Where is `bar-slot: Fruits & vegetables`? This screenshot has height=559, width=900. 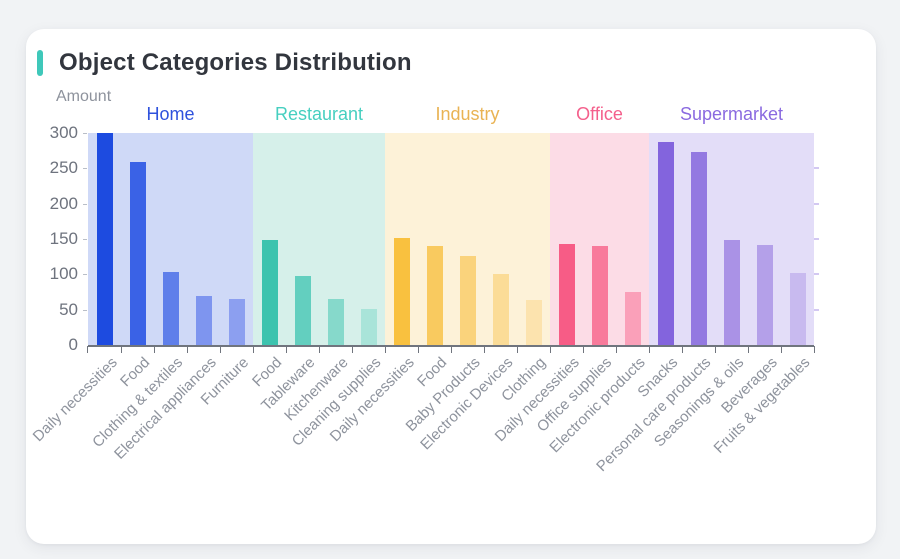
bar-slot: Fruits & vegetables is located at coordinates (763, 295).